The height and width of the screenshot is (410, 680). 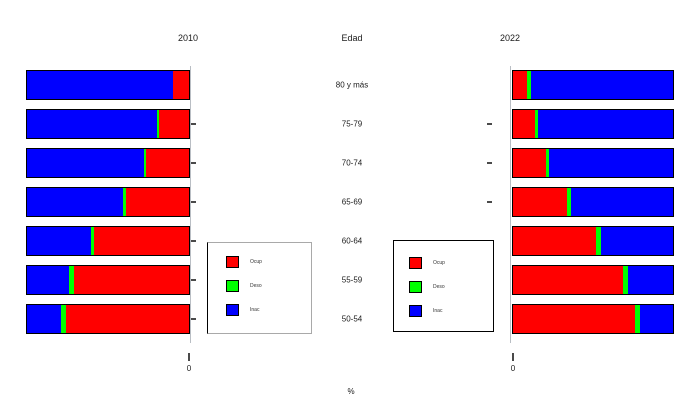 I want to click on center-axis-title: Edad, so click(x=352, y=38).